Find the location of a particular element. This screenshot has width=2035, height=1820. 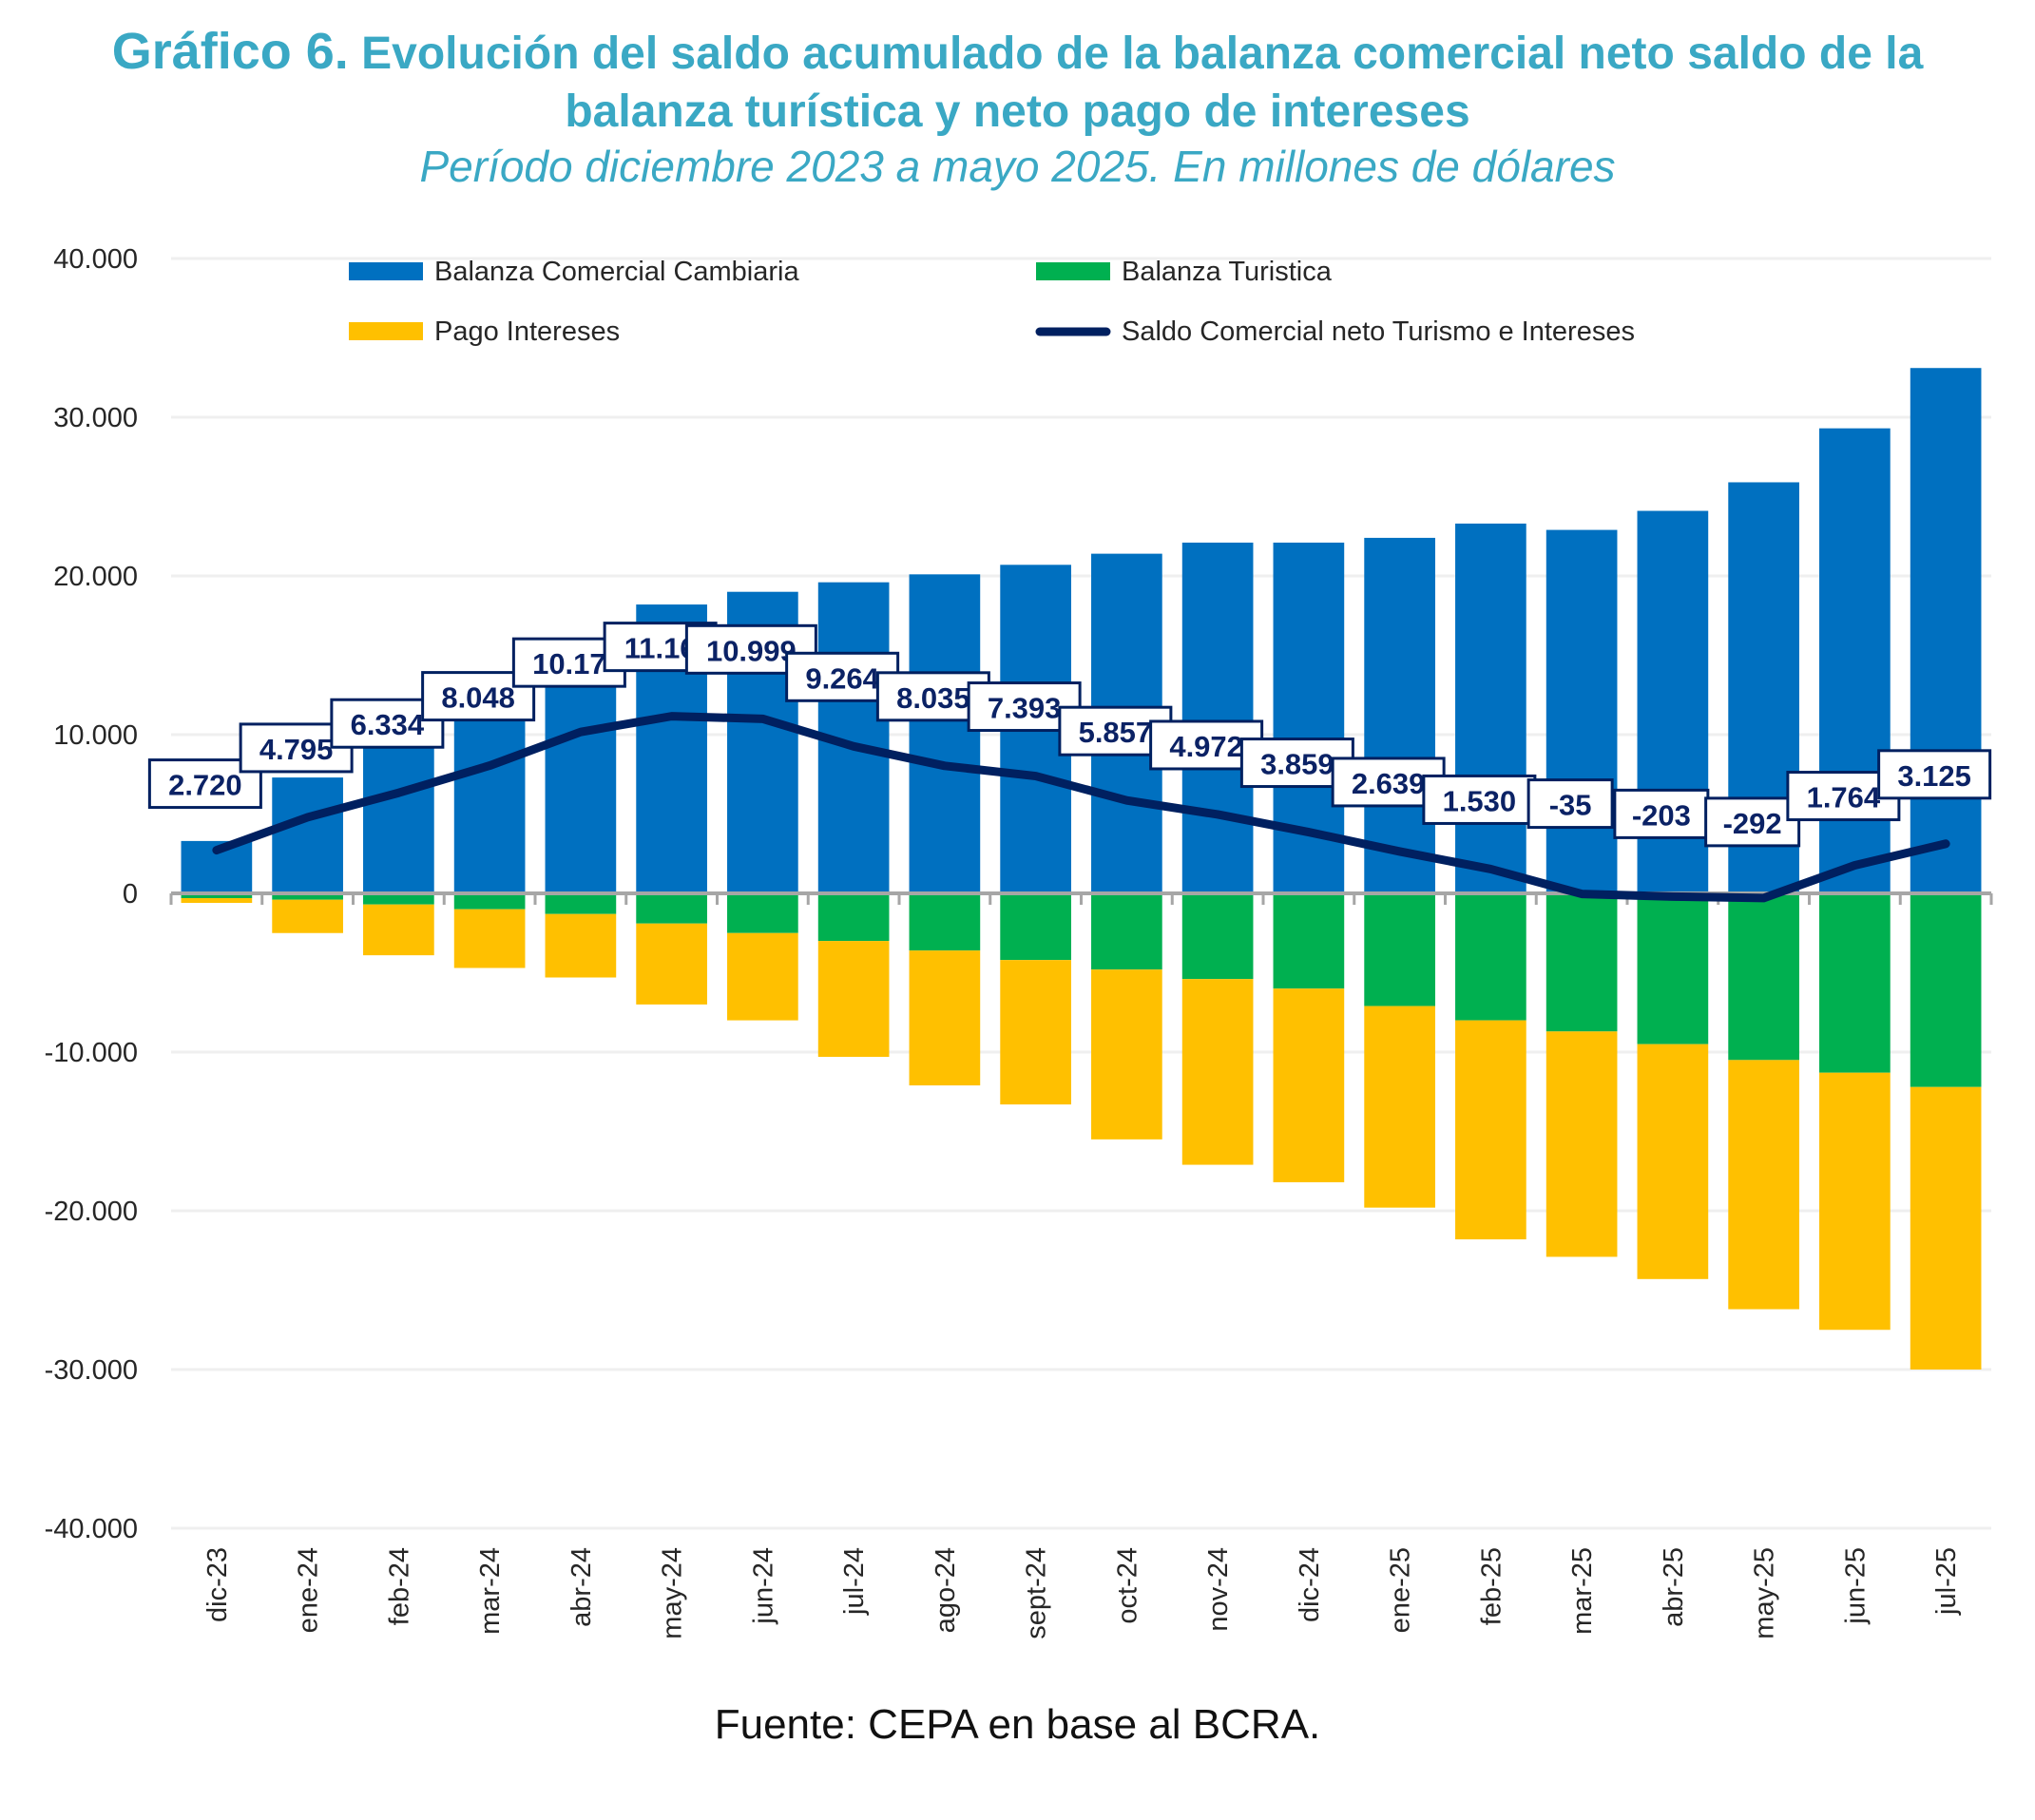

data-label-text: 3.125 is located at coordinates (1934, 776).